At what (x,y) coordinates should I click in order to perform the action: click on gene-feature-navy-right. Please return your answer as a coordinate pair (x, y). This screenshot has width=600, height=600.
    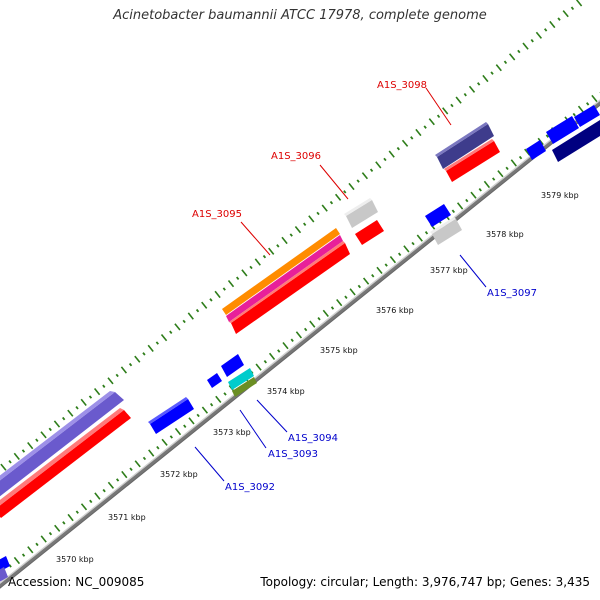
    Looking at the image, I should click on (576, 141).